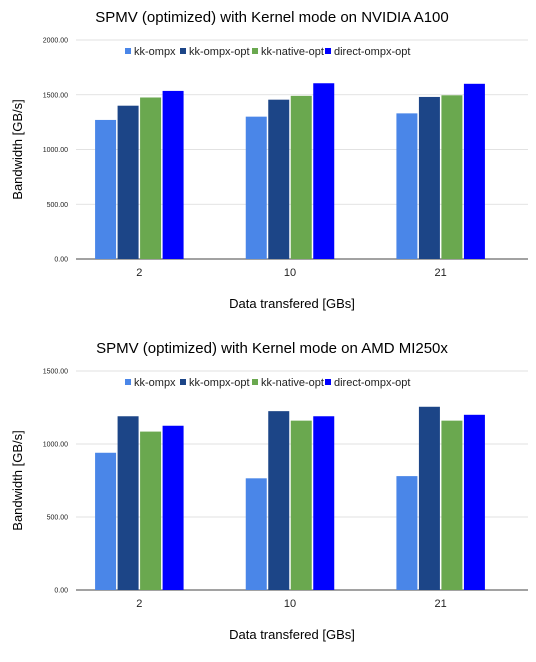 This screenshot has height=662, width=536. I want to click on y-tick-label: 2000.00, so click(55, 41).